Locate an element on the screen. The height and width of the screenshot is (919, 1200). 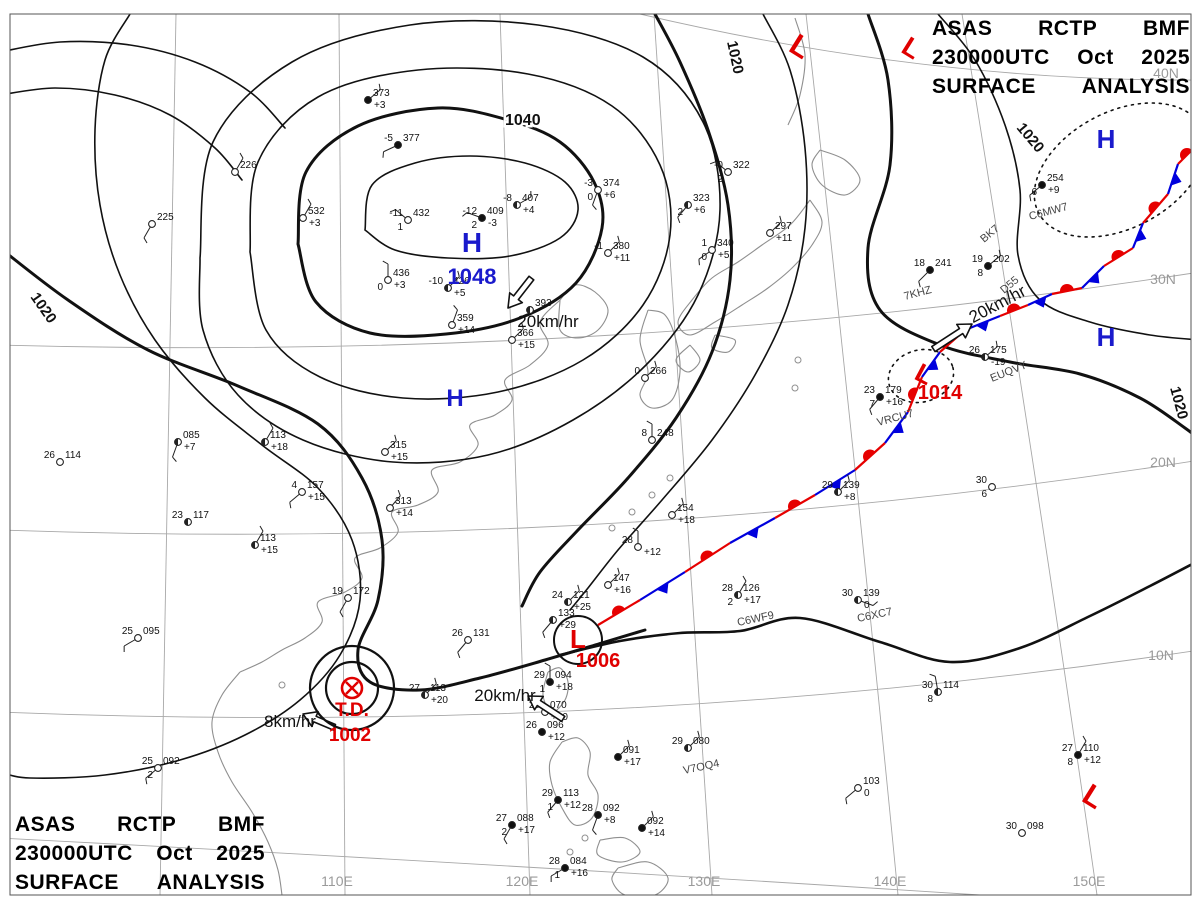
station-plot: 27 113+20 is located at coordinates (428, 691).